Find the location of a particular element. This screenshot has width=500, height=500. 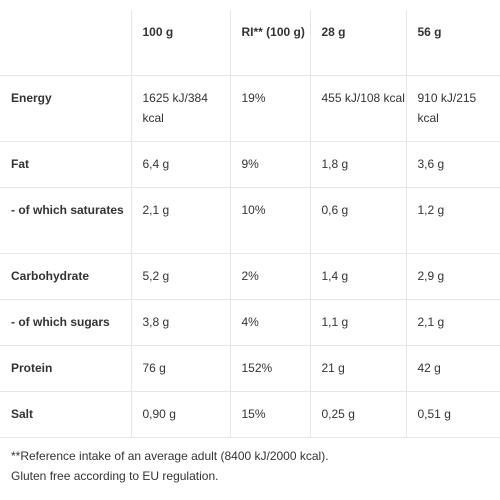

cell-per28: 0,6 g is located at coordinates (358, 220).